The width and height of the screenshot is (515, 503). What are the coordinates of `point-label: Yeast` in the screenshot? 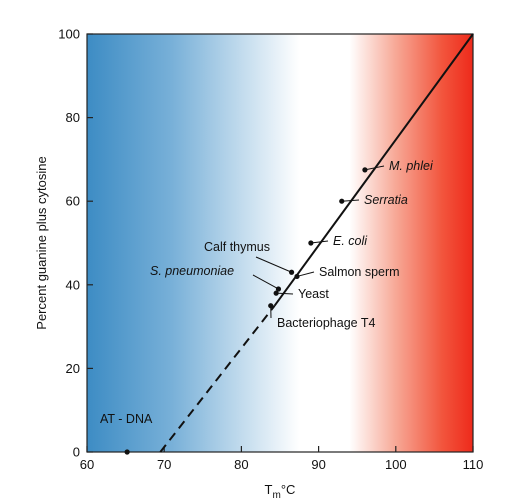 It's located at (313, 294).